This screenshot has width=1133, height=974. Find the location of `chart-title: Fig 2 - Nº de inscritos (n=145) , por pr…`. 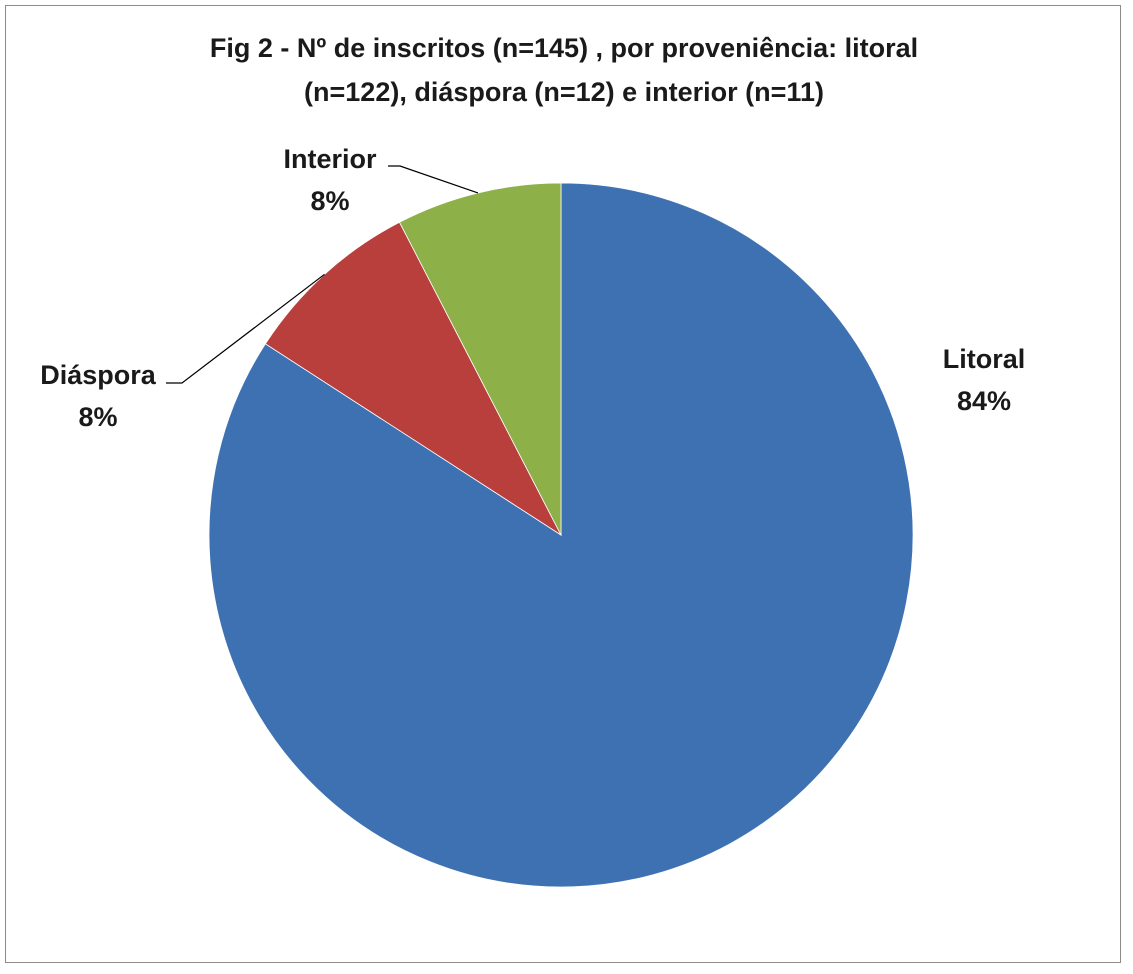

chart-title: Fig 2 - Nº de inscritos (n=145) , por pr… is located at coordinates (564, 70).